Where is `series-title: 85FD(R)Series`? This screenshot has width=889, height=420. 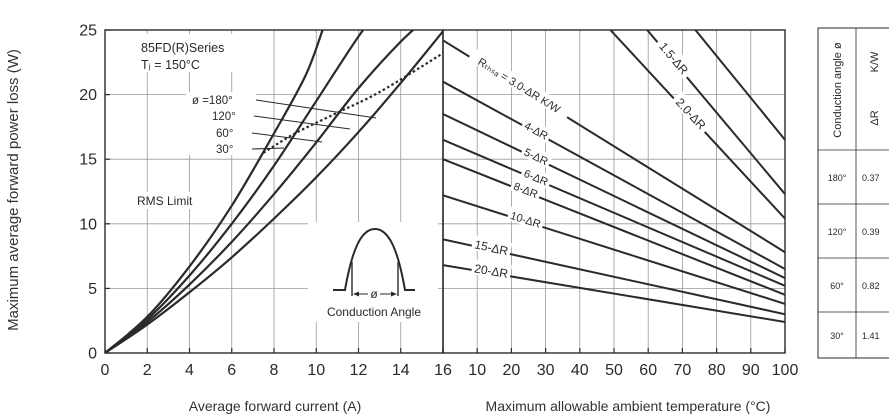
series-title: 85FD(R)Series is located at coordinates (182, 48).